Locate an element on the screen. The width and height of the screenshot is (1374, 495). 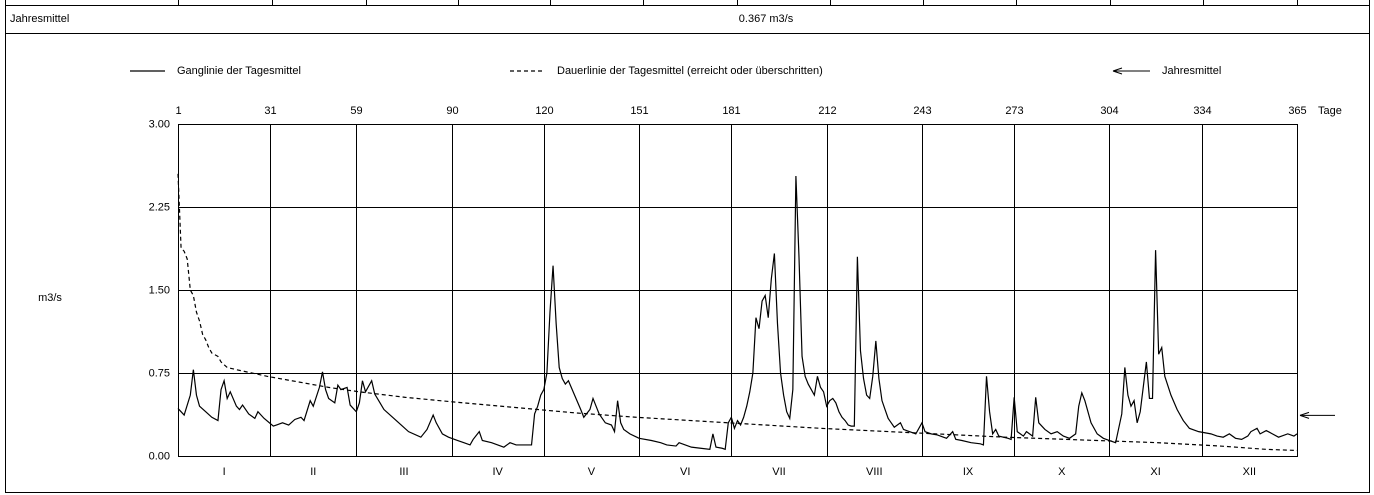
x-tick-label: 365 is located at coordinates (1297, 111).